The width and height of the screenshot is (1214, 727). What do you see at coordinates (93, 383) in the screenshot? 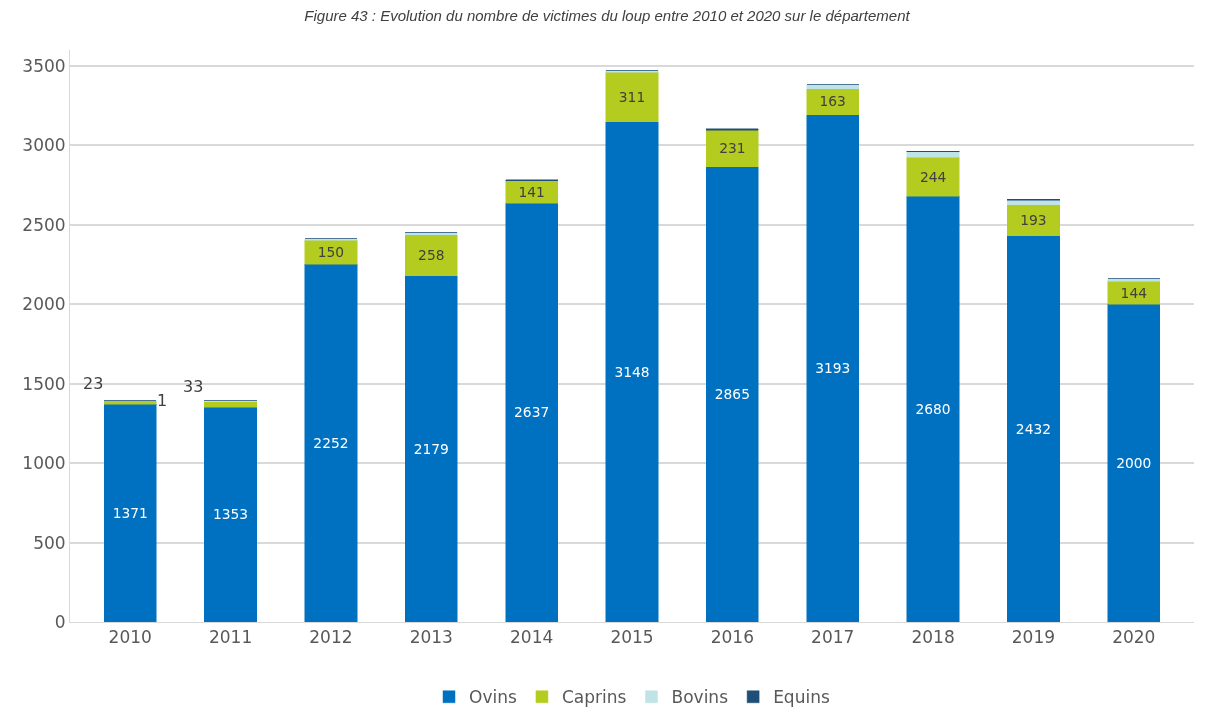
I see `data-label: 23` at bounding box center [93, 383].